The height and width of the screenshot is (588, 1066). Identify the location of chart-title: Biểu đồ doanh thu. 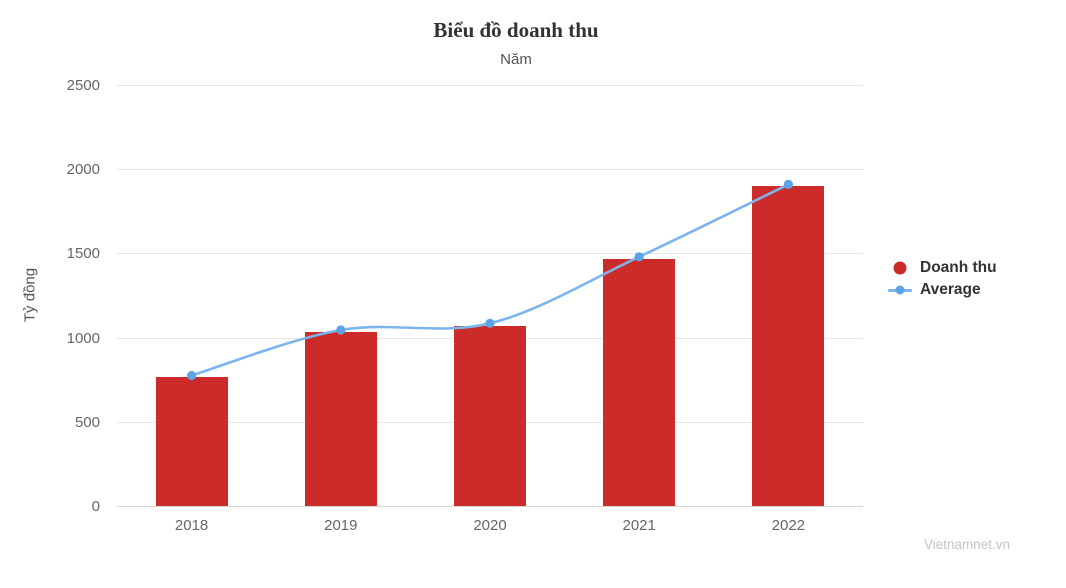
(516, 30).